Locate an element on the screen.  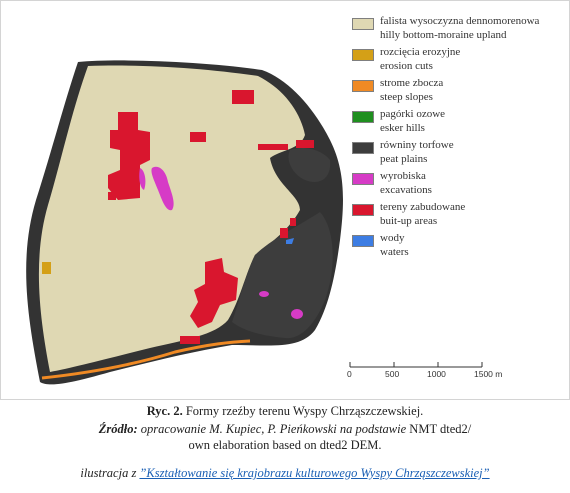
legend-item-waters: wody waters is located at coordinates (459, 246).